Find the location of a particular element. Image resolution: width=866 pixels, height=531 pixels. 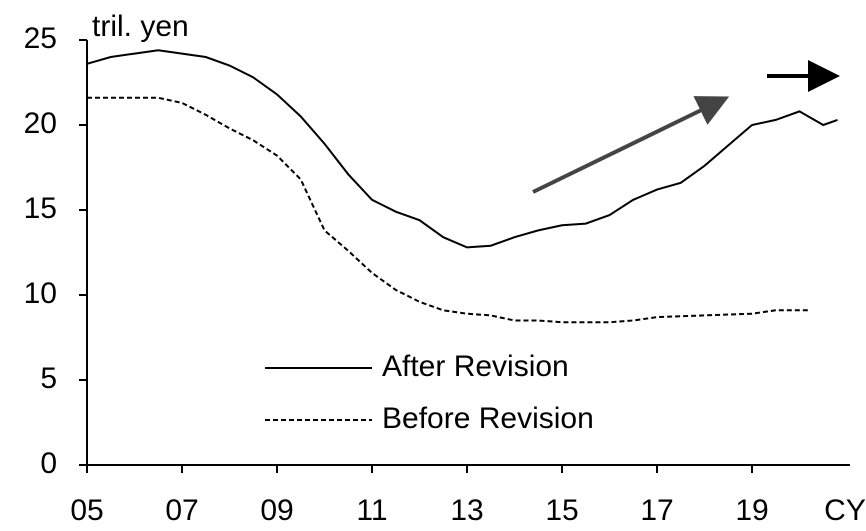

x-tick-label: 05 is located at coordinates (86, 510).